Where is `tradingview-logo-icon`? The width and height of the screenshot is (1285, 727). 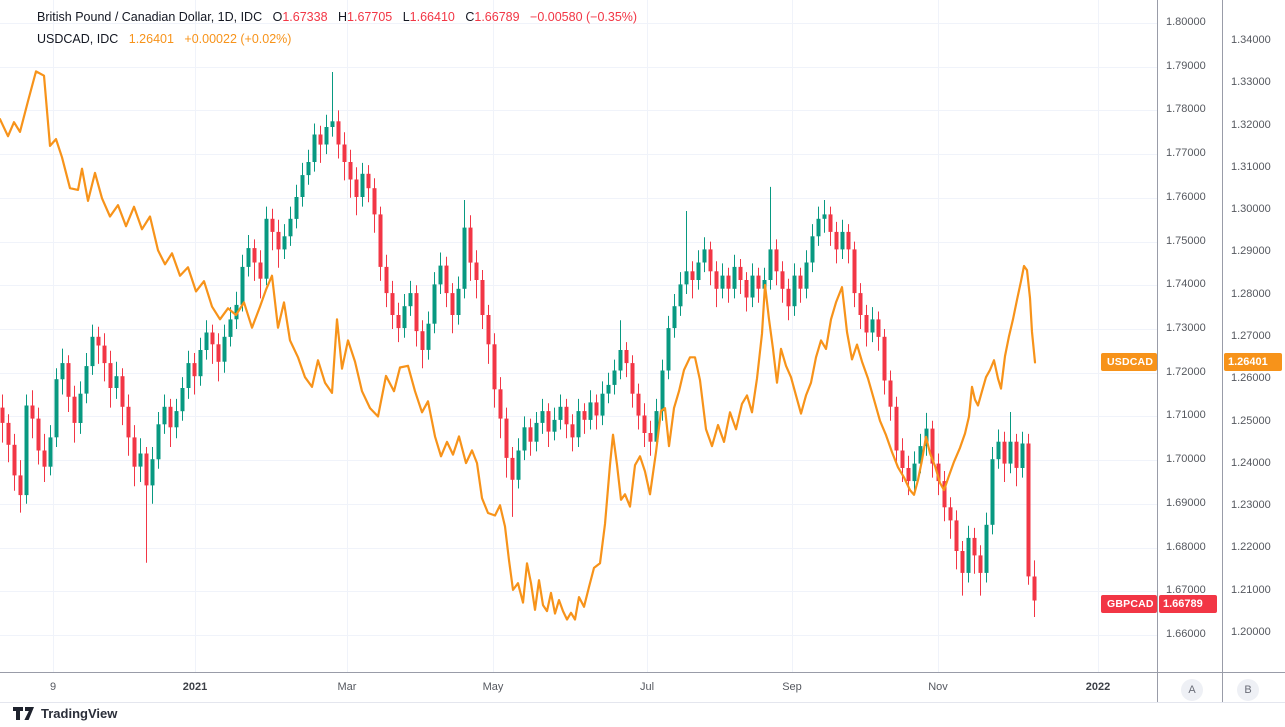 tradingview-logo-icon is located at coordinates (23, 713).